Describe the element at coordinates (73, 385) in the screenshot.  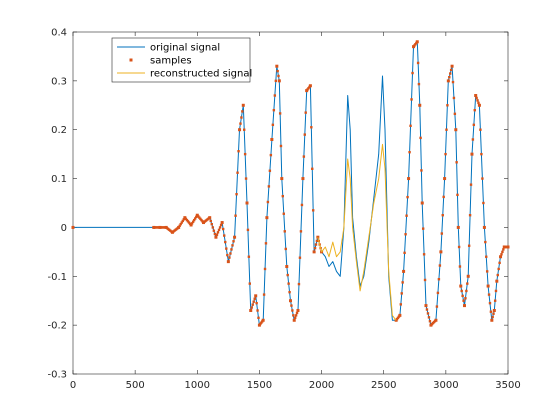
I see `x-tick-label: 0` at that location.